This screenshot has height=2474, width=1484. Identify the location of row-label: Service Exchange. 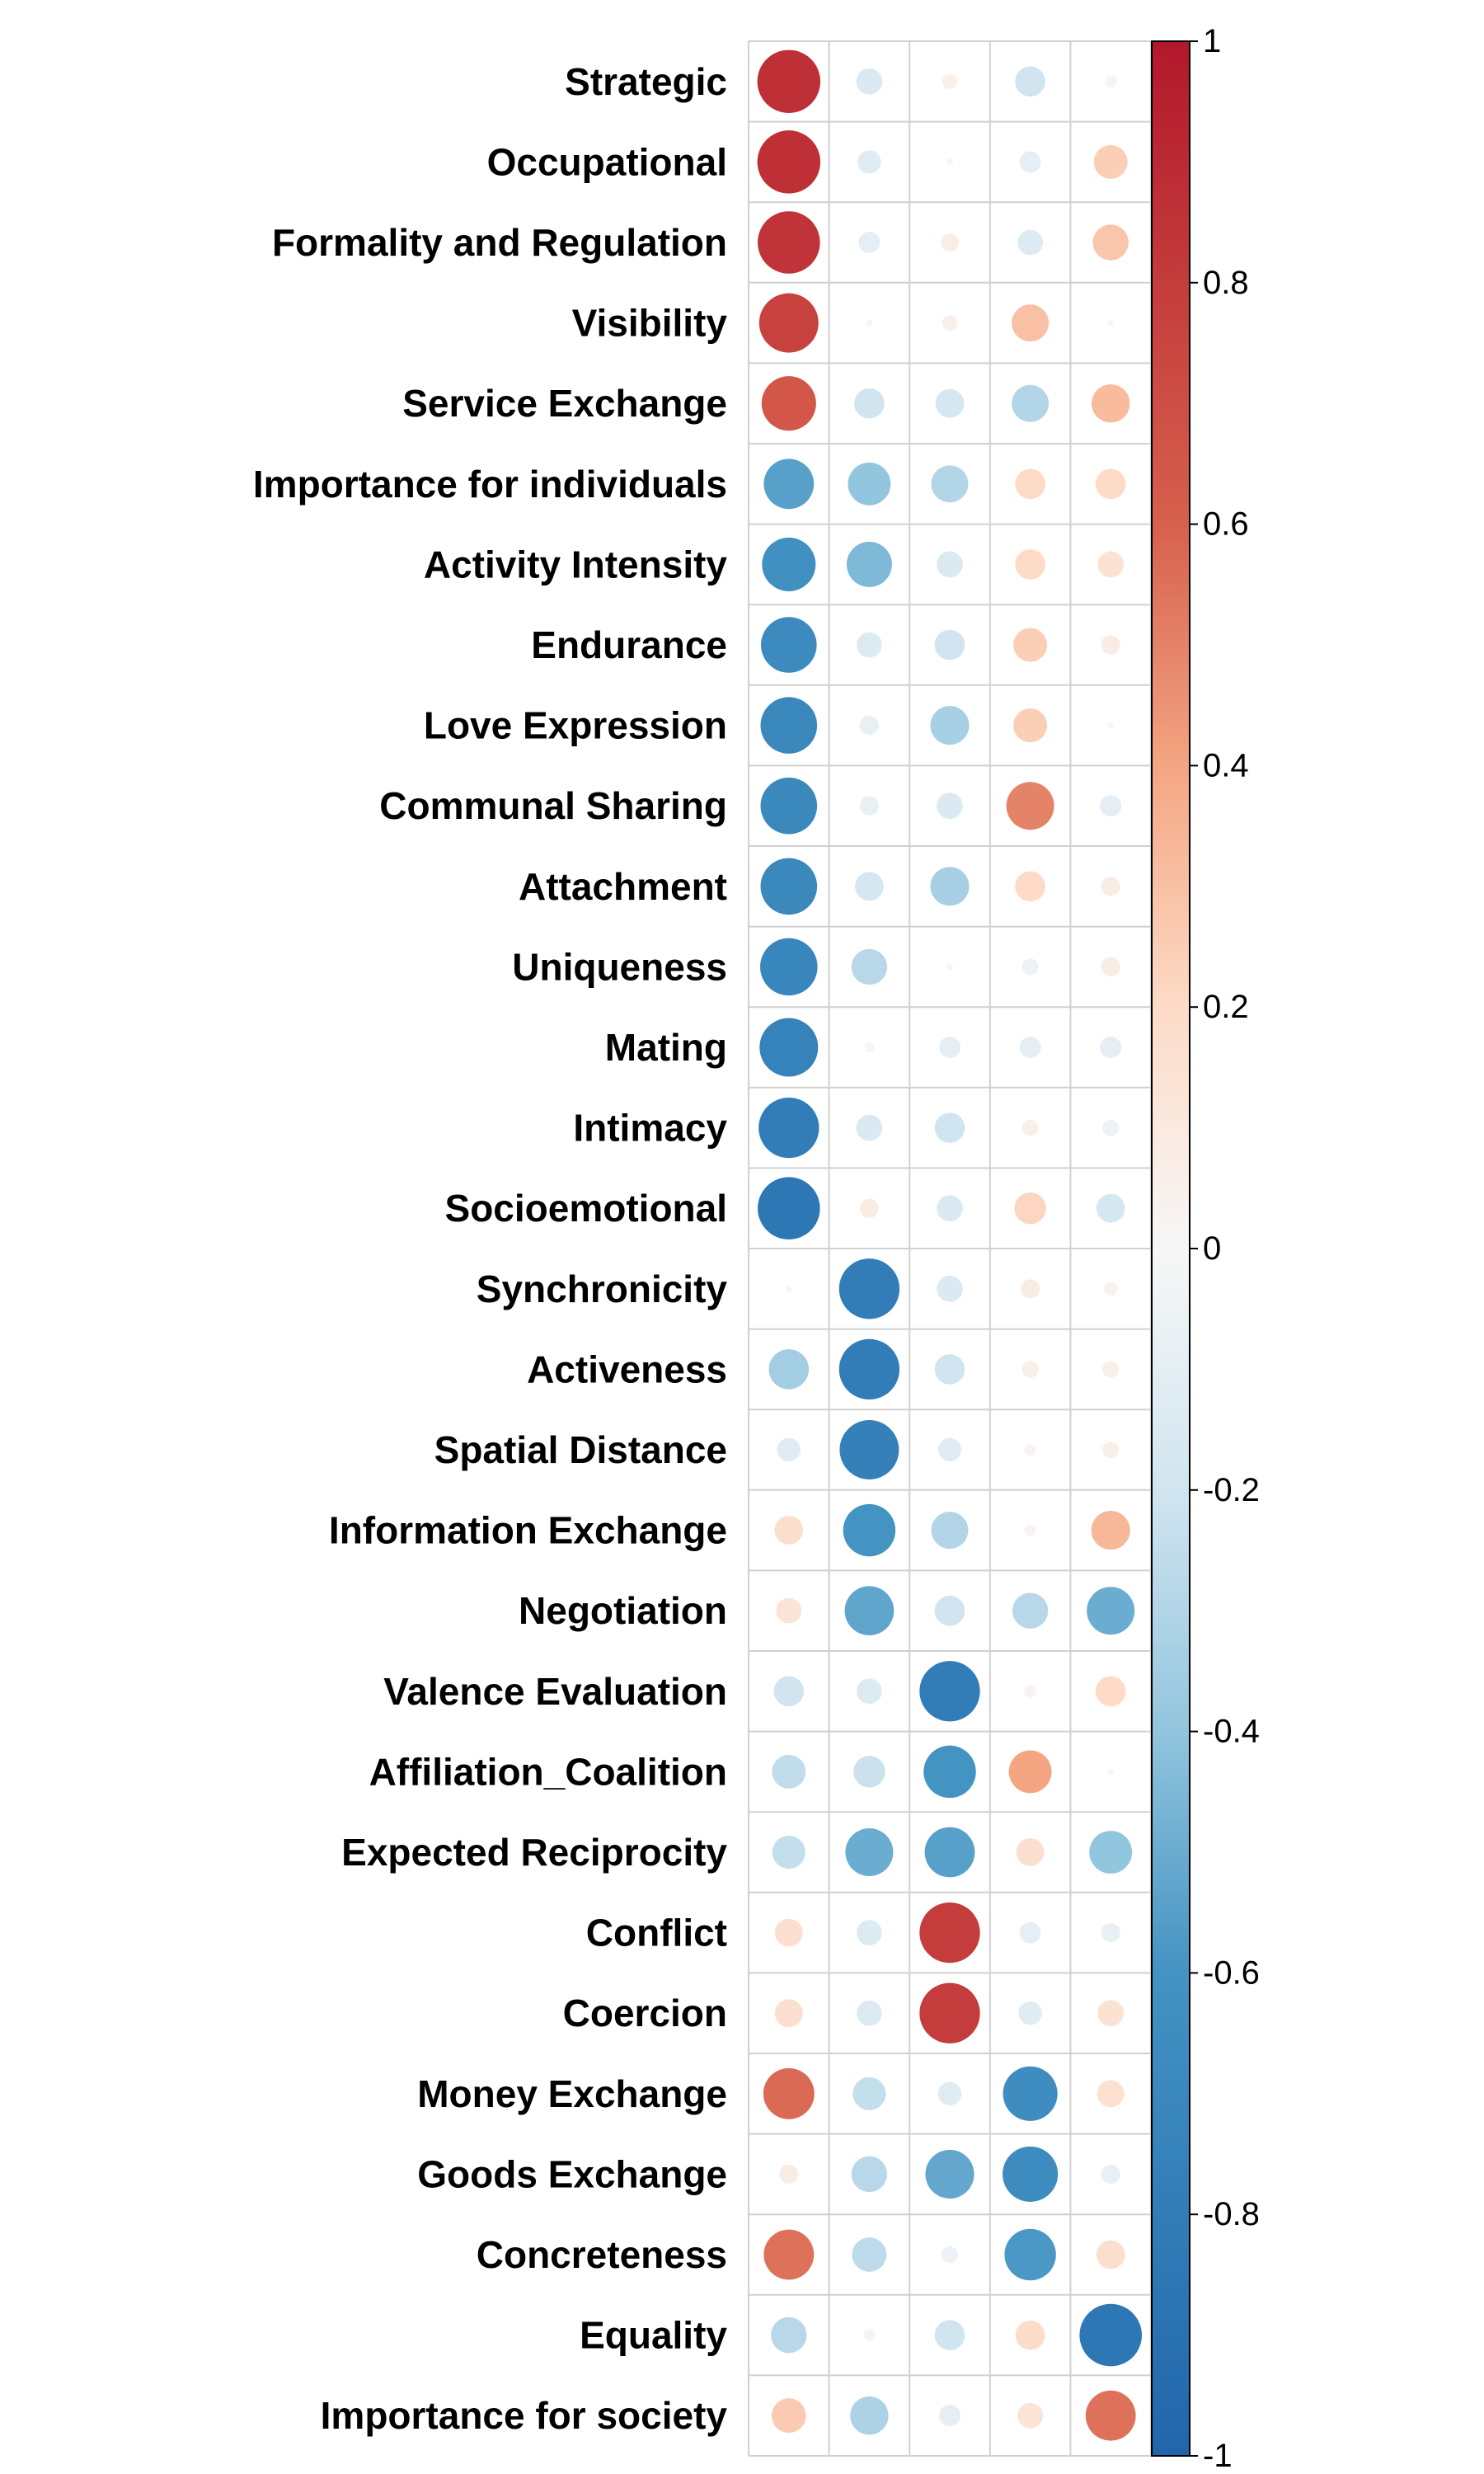
(564, 403).